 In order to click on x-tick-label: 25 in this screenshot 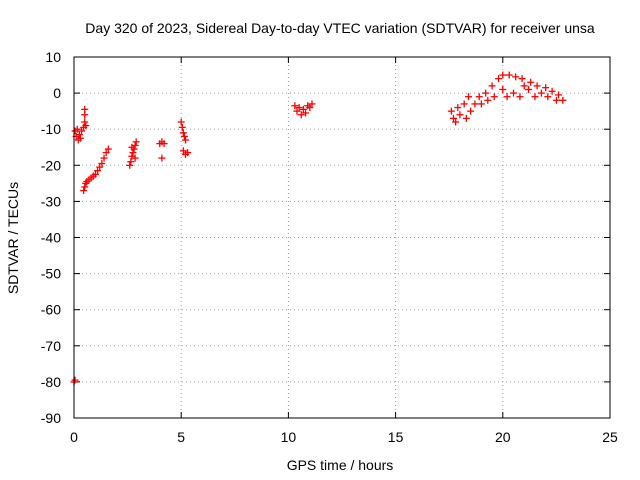, I will do `click(610, 437)`.